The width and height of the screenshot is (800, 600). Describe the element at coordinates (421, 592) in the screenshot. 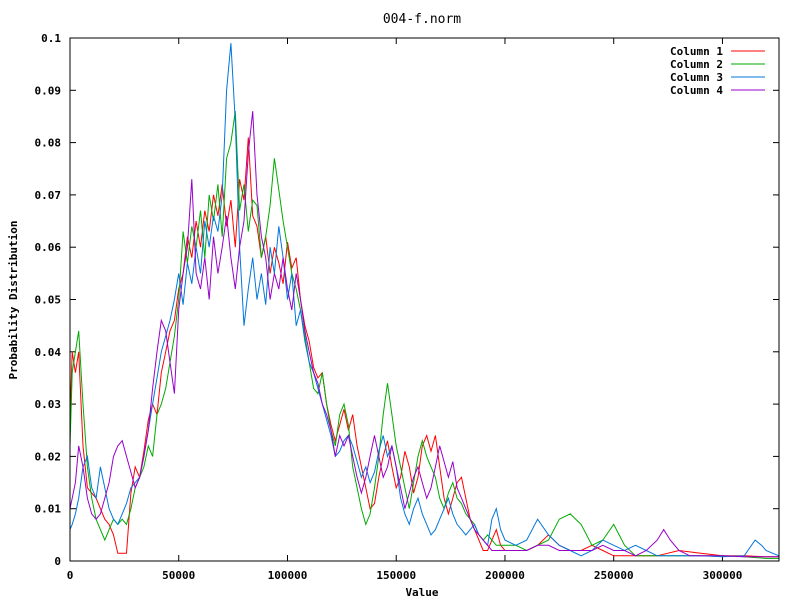

I see `x-axis-title: Value` at that location.